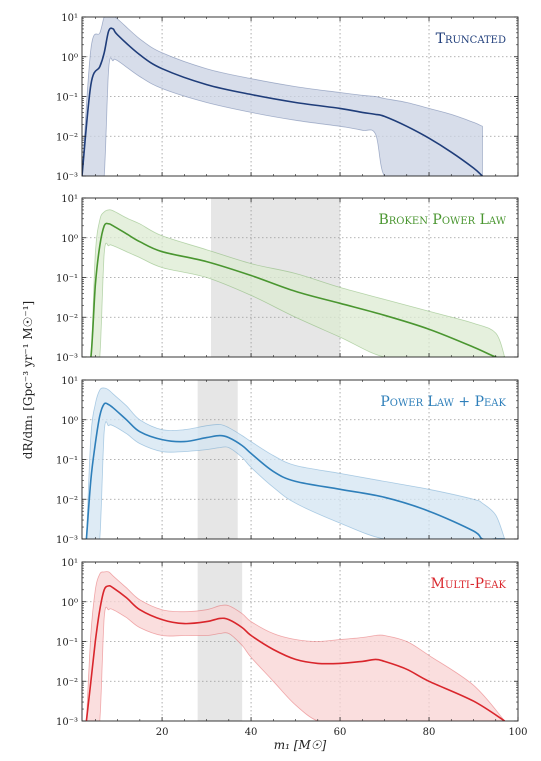 The image size is (541, 761). Describe the element at coordinates (429, 732) in the screenshot. I see `x-tick-label: 80` at that location.